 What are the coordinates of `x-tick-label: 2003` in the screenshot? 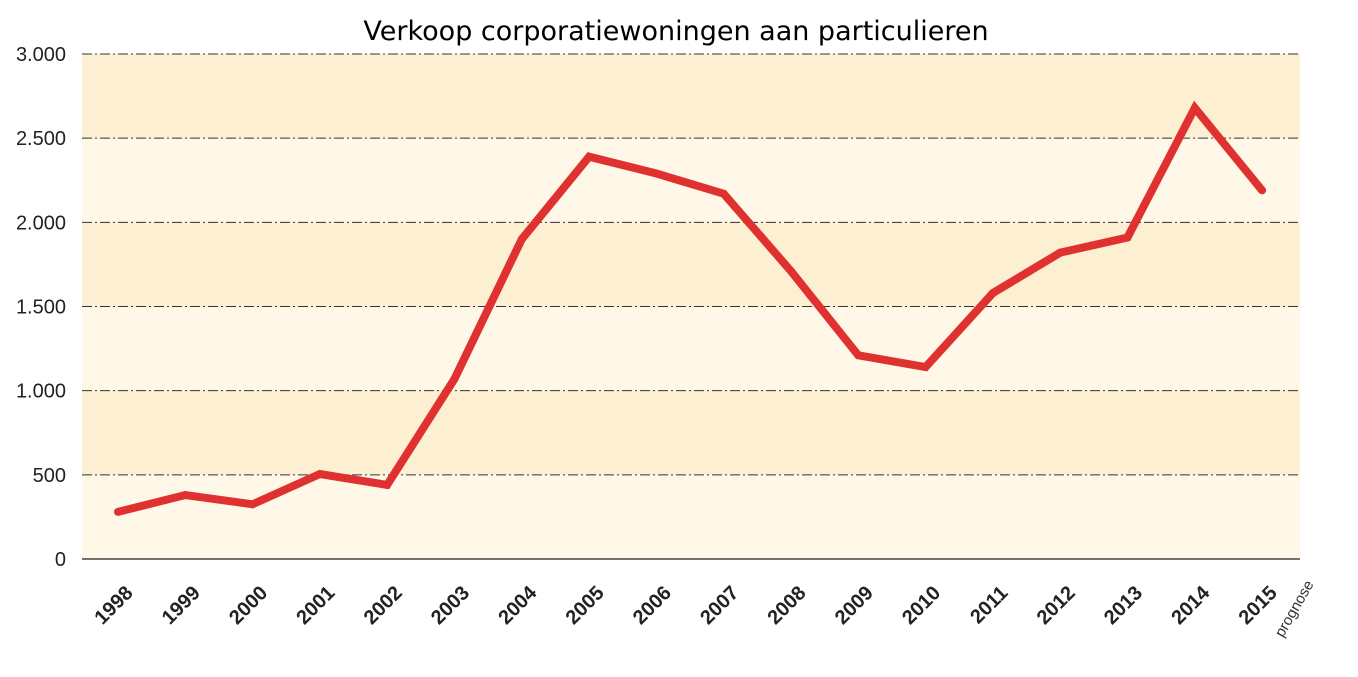 It's located at (450, 605).